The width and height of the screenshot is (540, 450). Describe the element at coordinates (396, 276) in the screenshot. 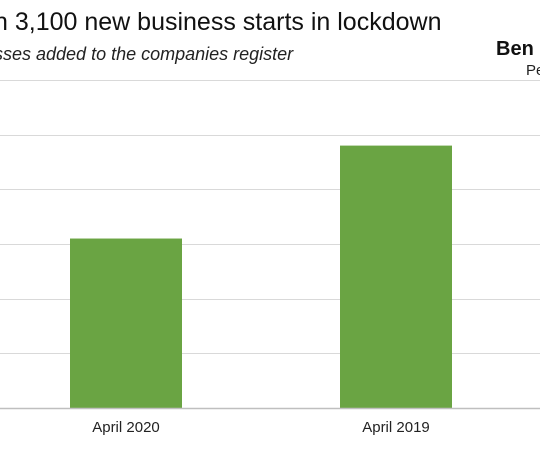

I see `bar-april-2019` at that location.